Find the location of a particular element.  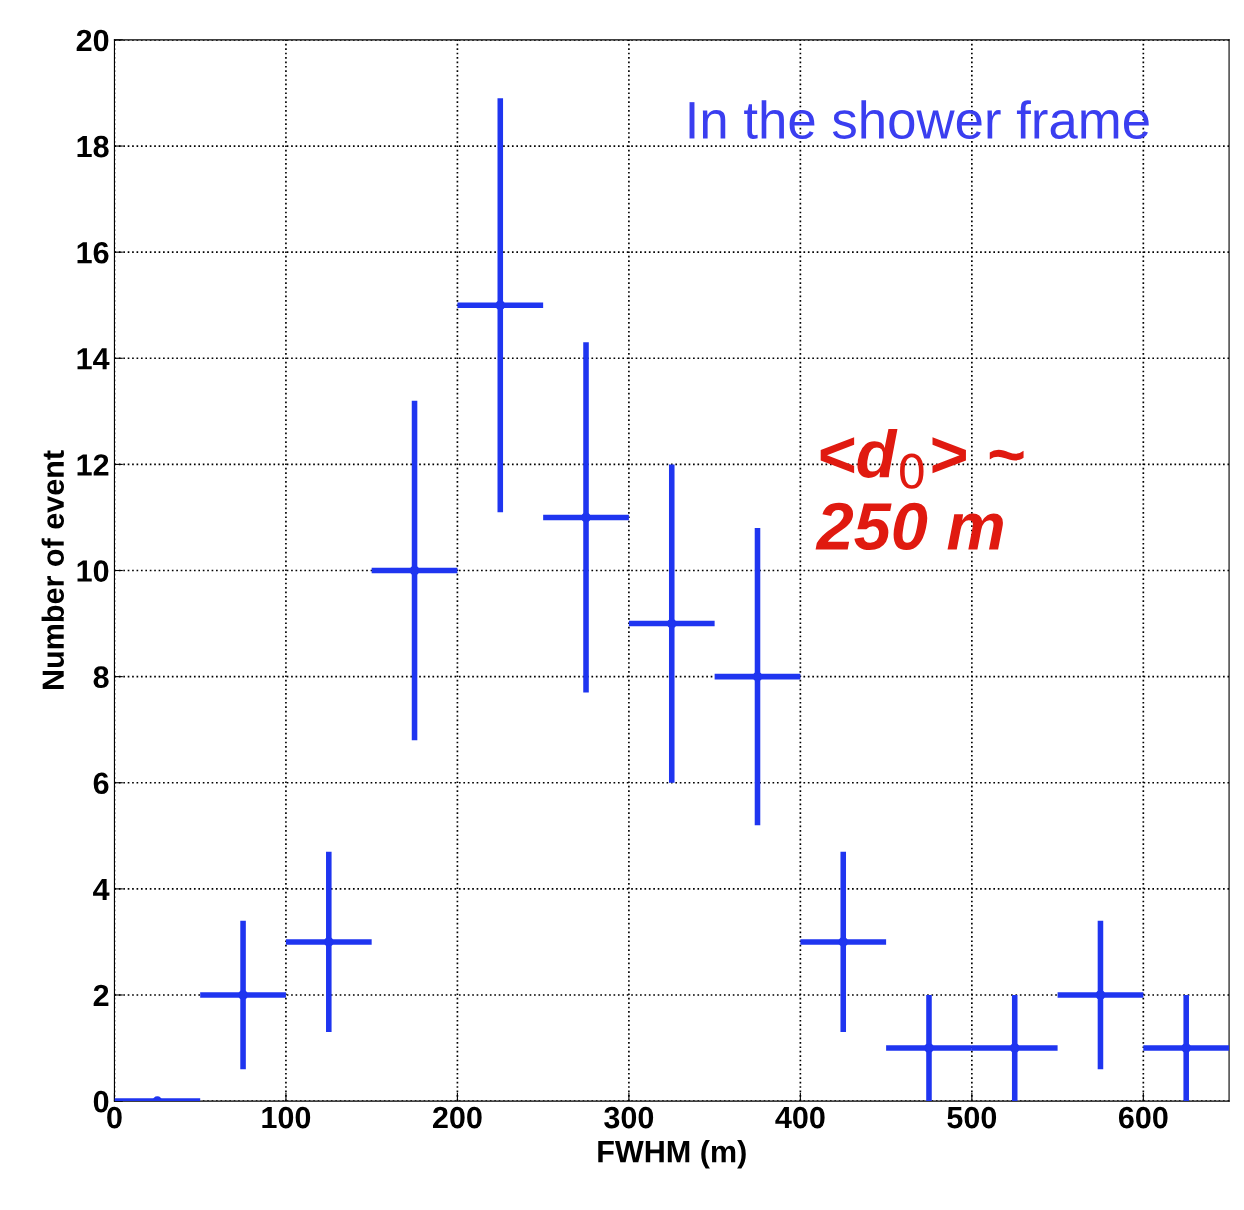

x-tick-label: 500 is located at coordinates (972, 1117).